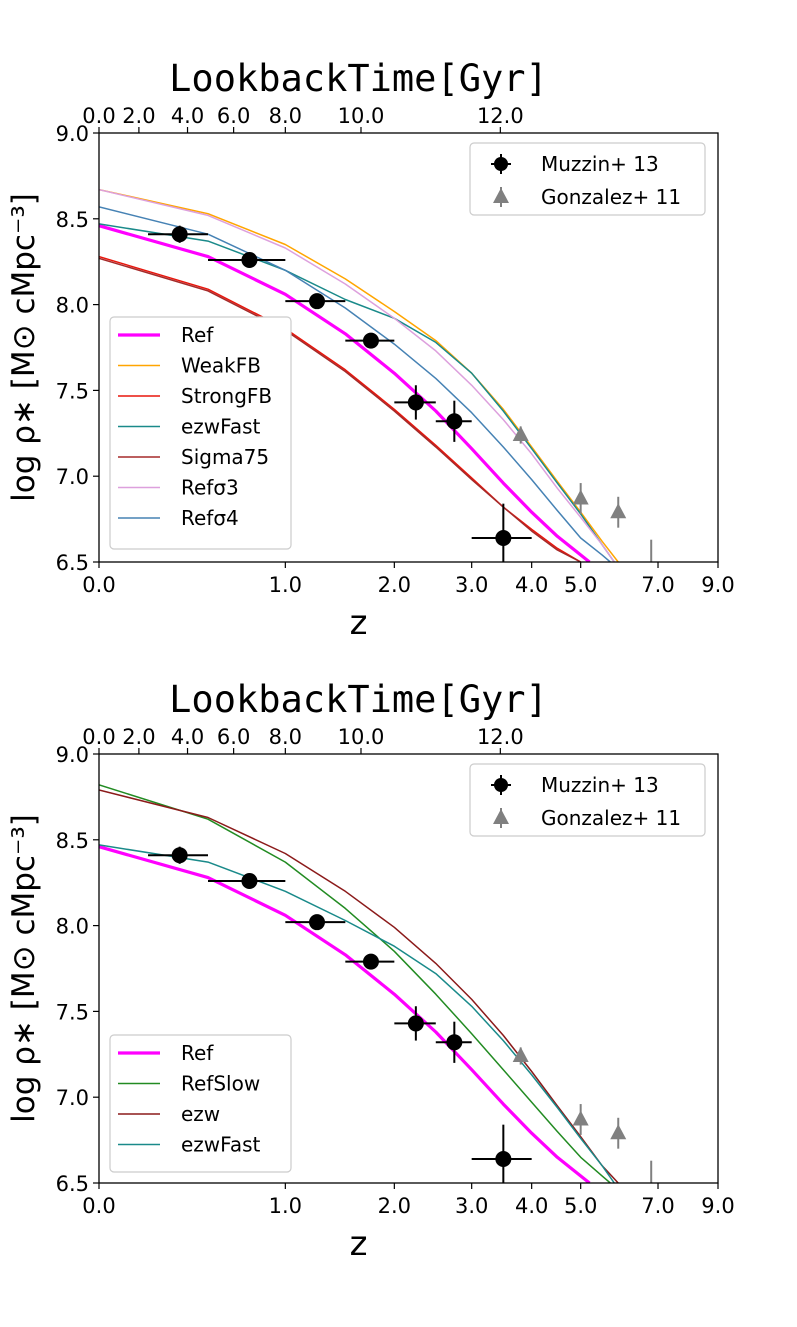  Describe the element at coordinates (72, 134) in the screenshot. I see `y-tick-label: 9.0` at that location.